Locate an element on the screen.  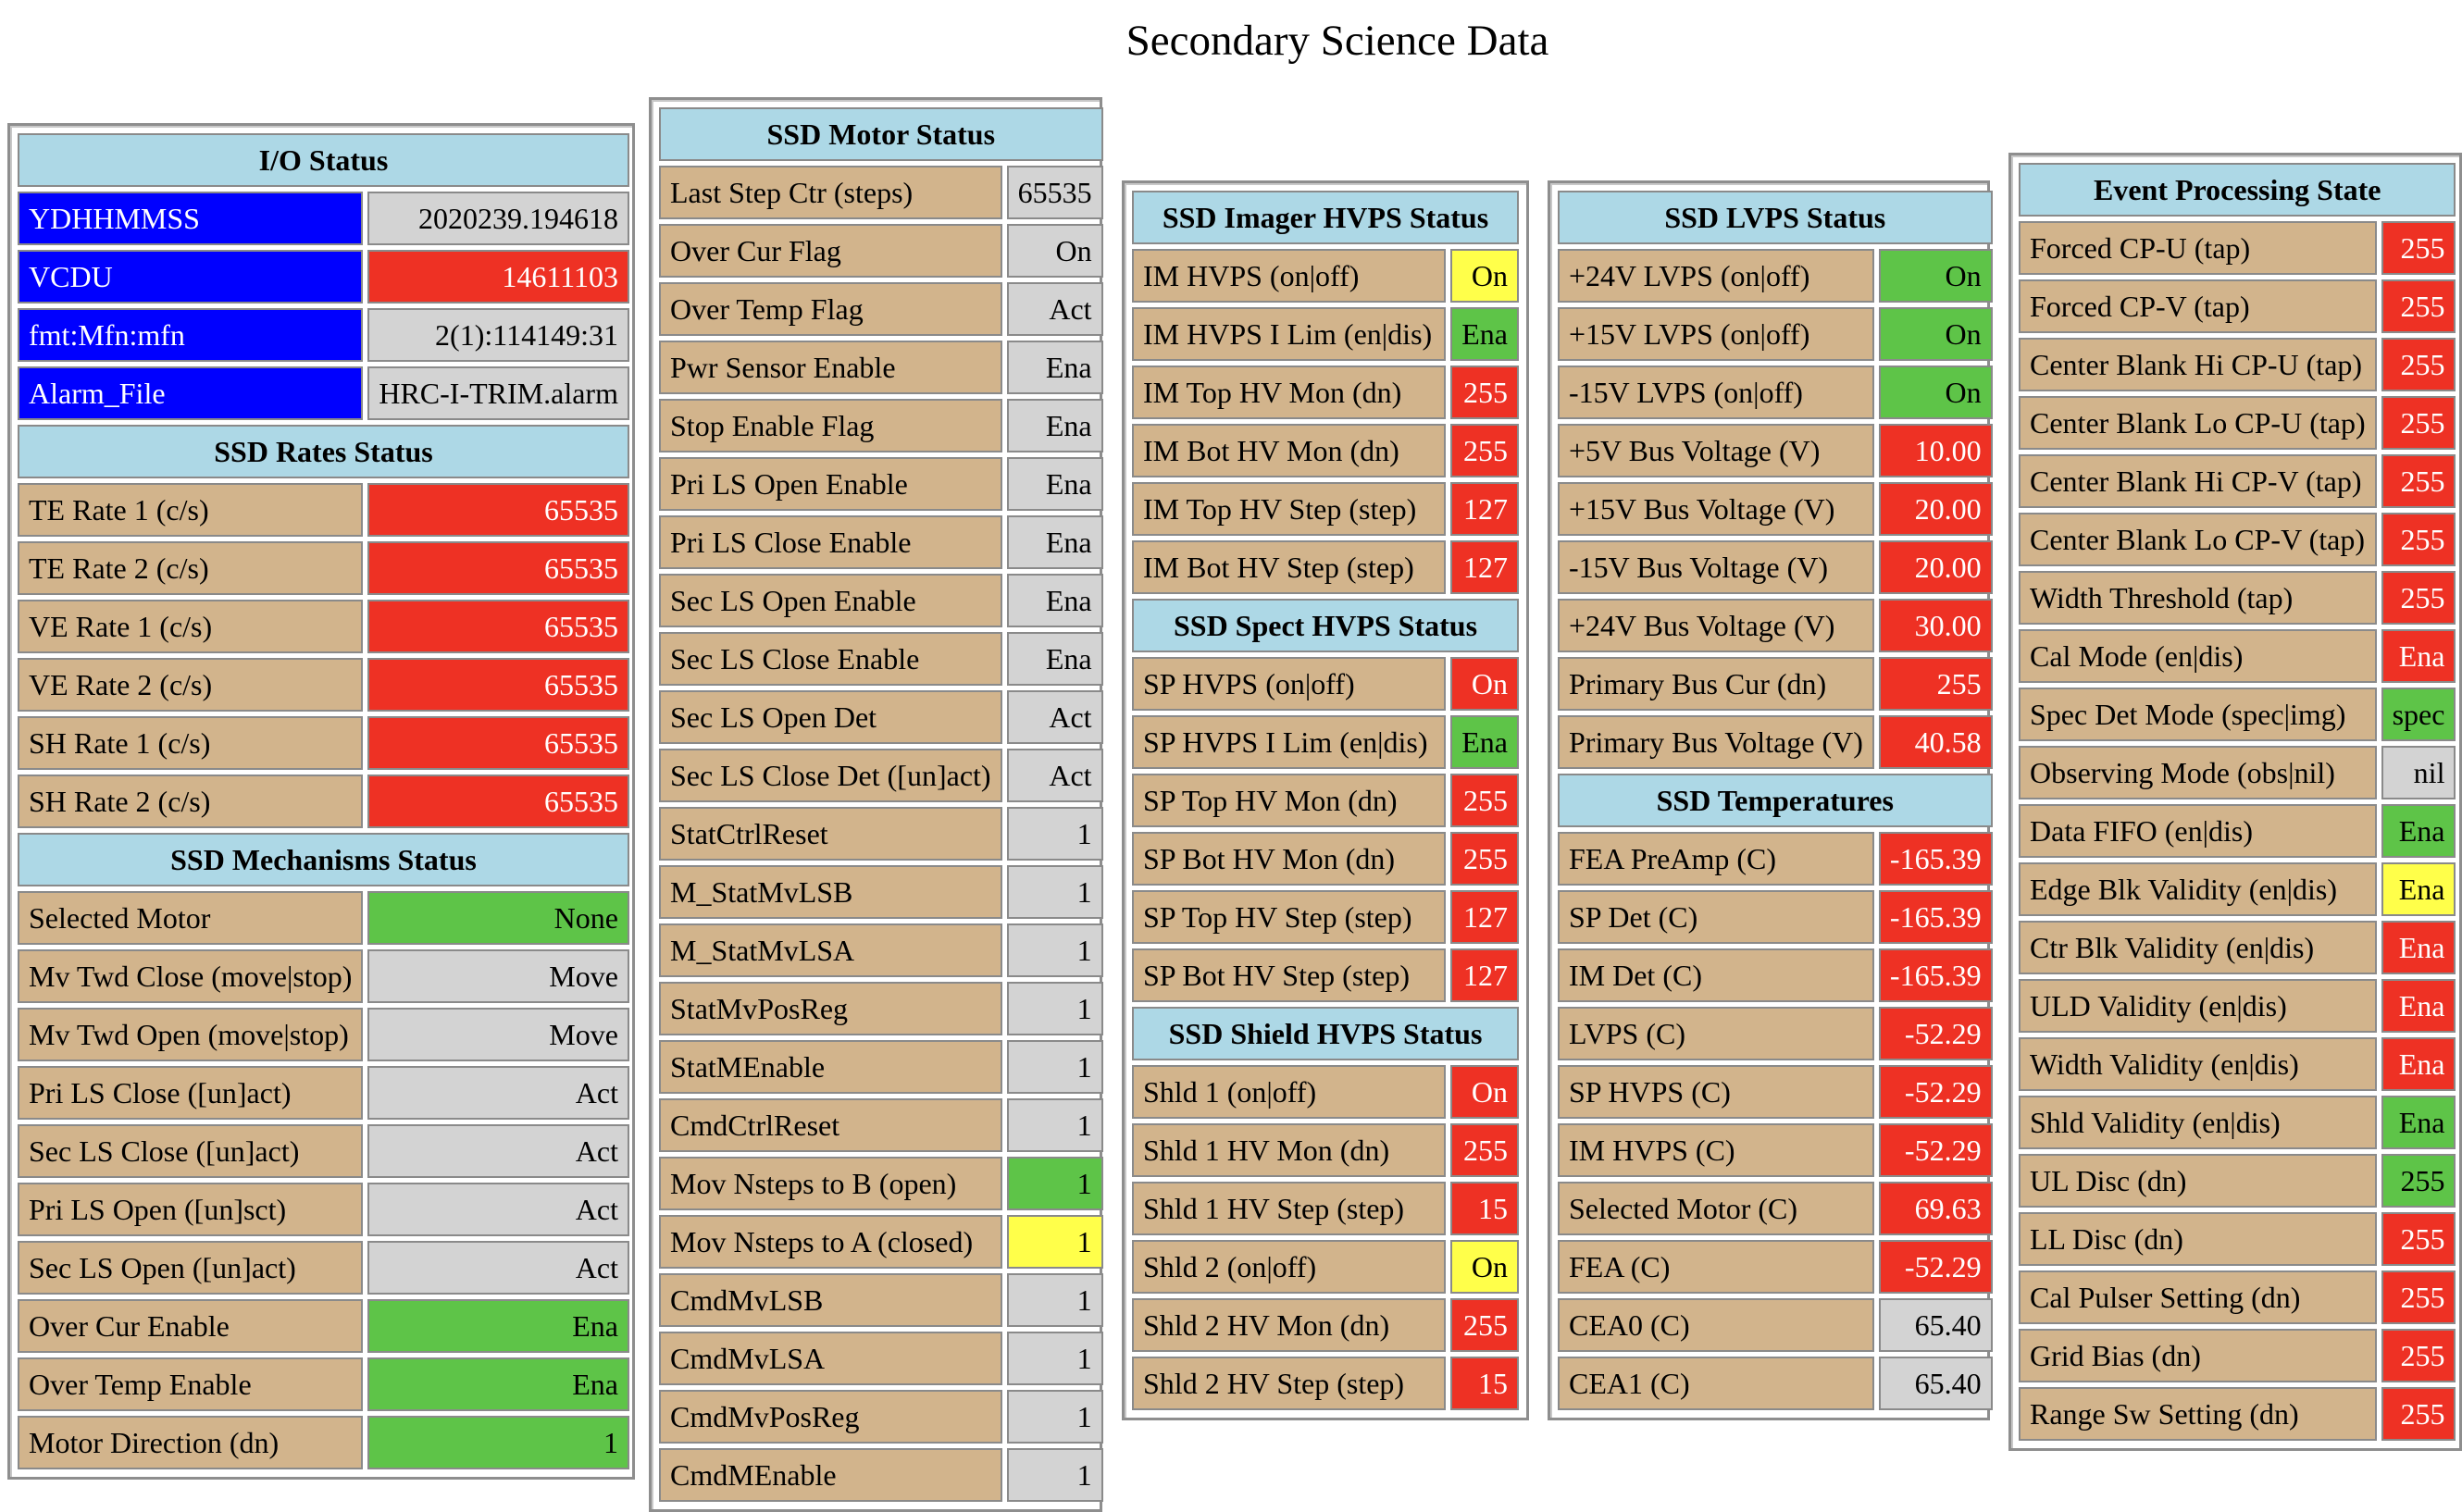
row-label: Shld 2 (on|off) is located at coordinates (1289, 1267).